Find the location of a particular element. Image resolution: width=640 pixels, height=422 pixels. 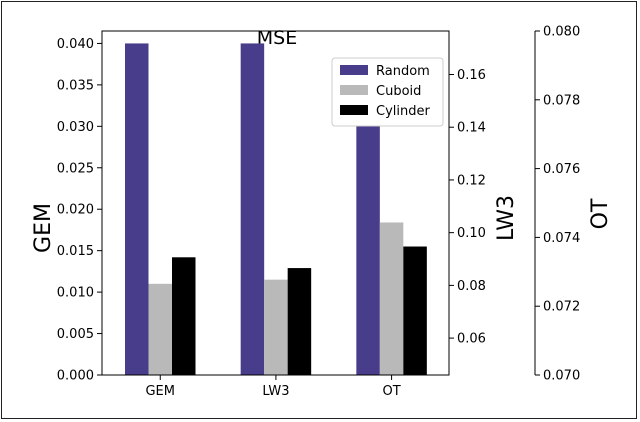

right2-tick-label: 0.078 is located at coordinates (561, 100).